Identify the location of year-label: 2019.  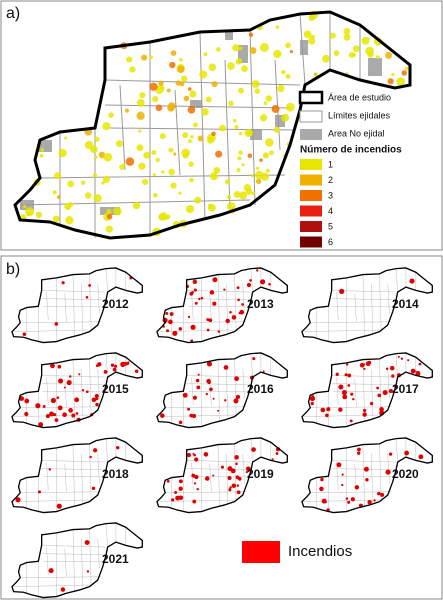
(260, 474).